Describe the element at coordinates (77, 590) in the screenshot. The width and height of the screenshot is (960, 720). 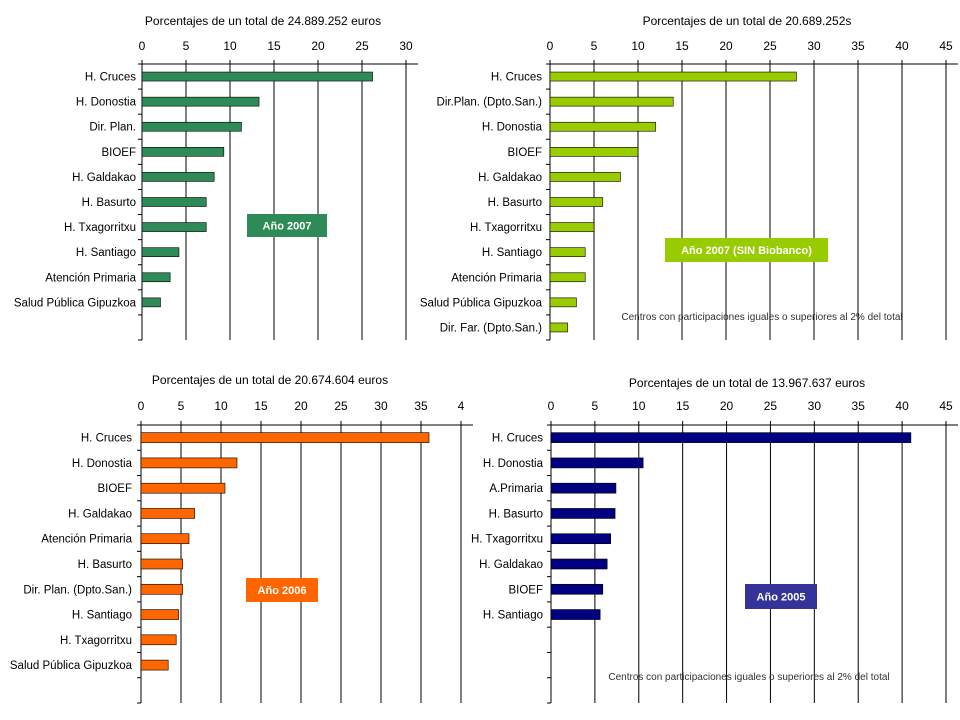
I see `category-label: Dir. Plan. (Dpto.San.)` at that location.